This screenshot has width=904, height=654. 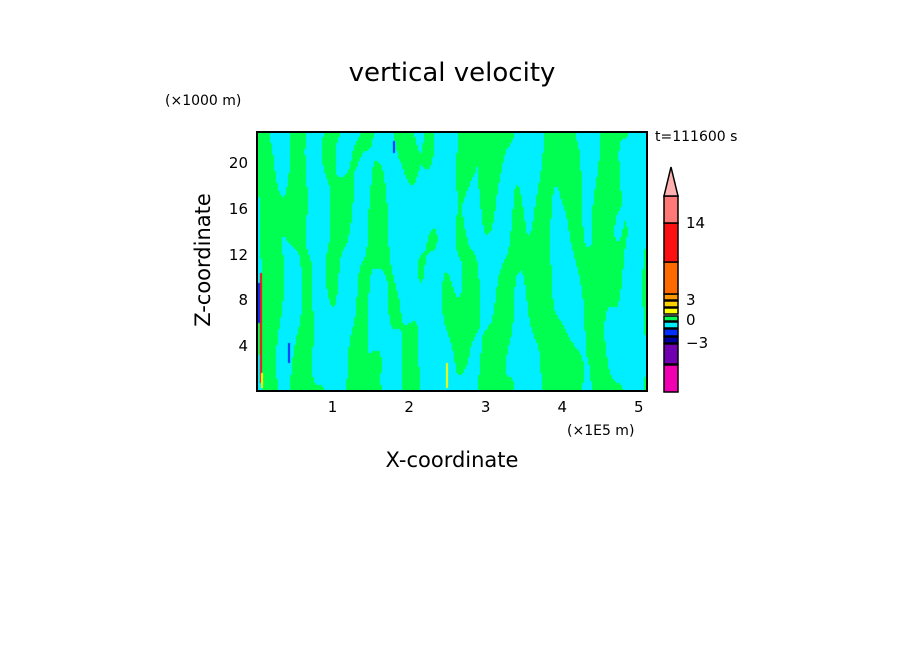 What do you see at coordinates (203, 260) in the screenshot?
I see `y-axis-label: Z-coordinate` at bounding box center [203, 260].